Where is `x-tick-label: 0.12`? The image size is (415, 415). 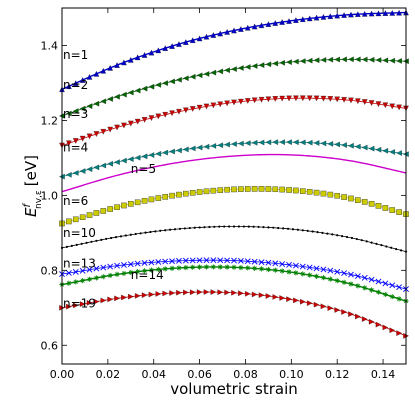 x-tick-label: 0.12 is located at coordinates (337, 374).